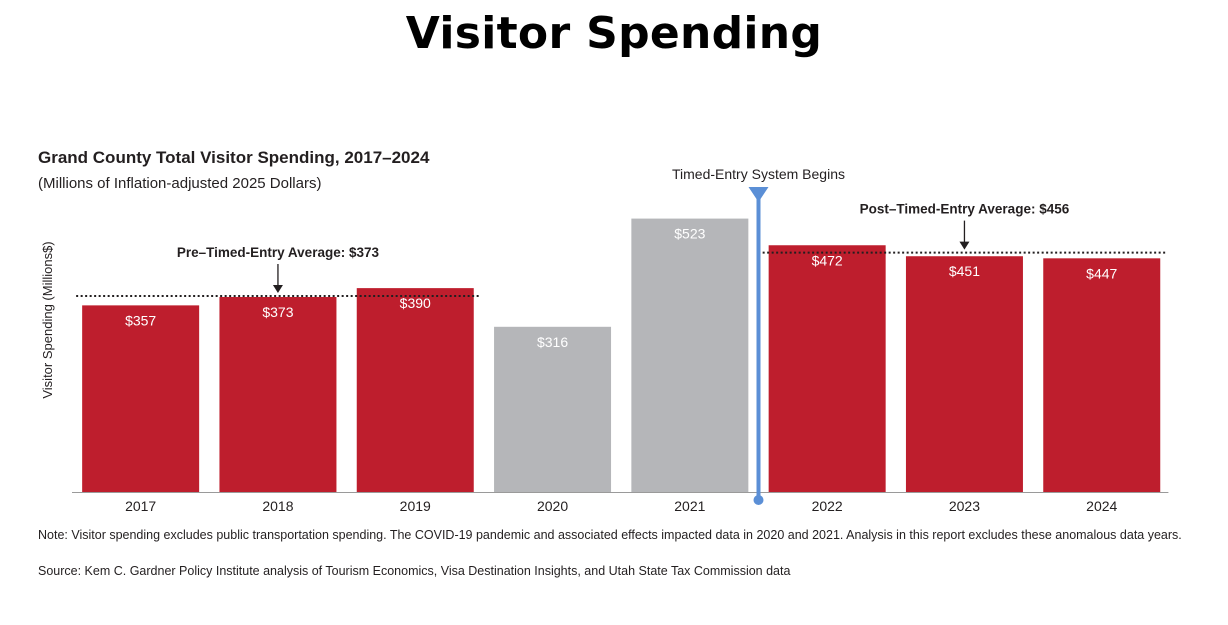 The width and height of the screenshot is (1228, 625). Describe the element at coordinates (827, 506) in the screenshot. I see `x-tick-label-2022: 2022` at that location.